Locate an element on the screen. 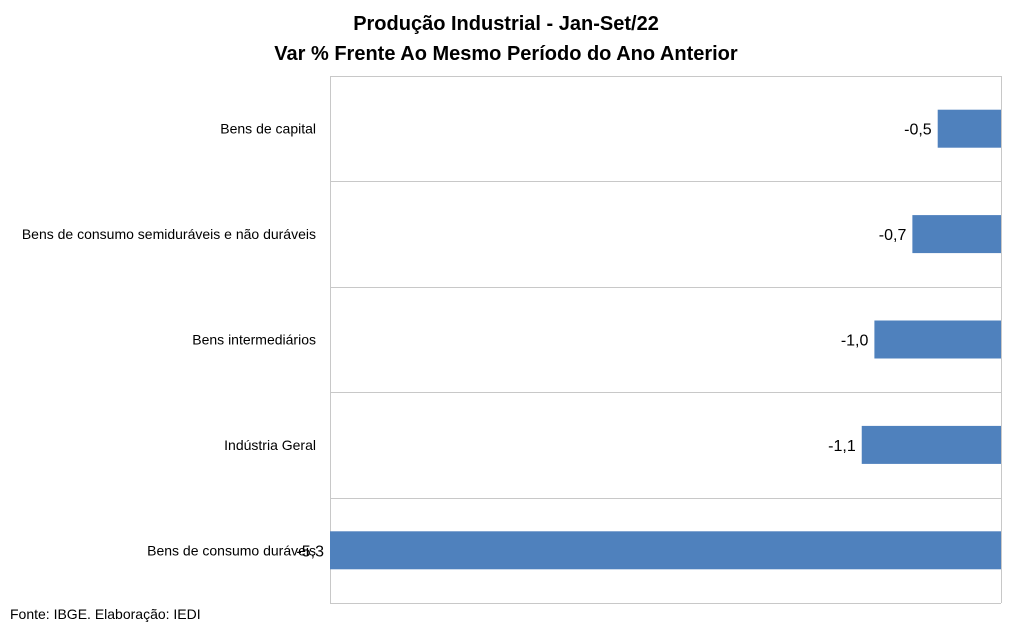  category-label: Bens intermediários is located at coordinates (254, 340).